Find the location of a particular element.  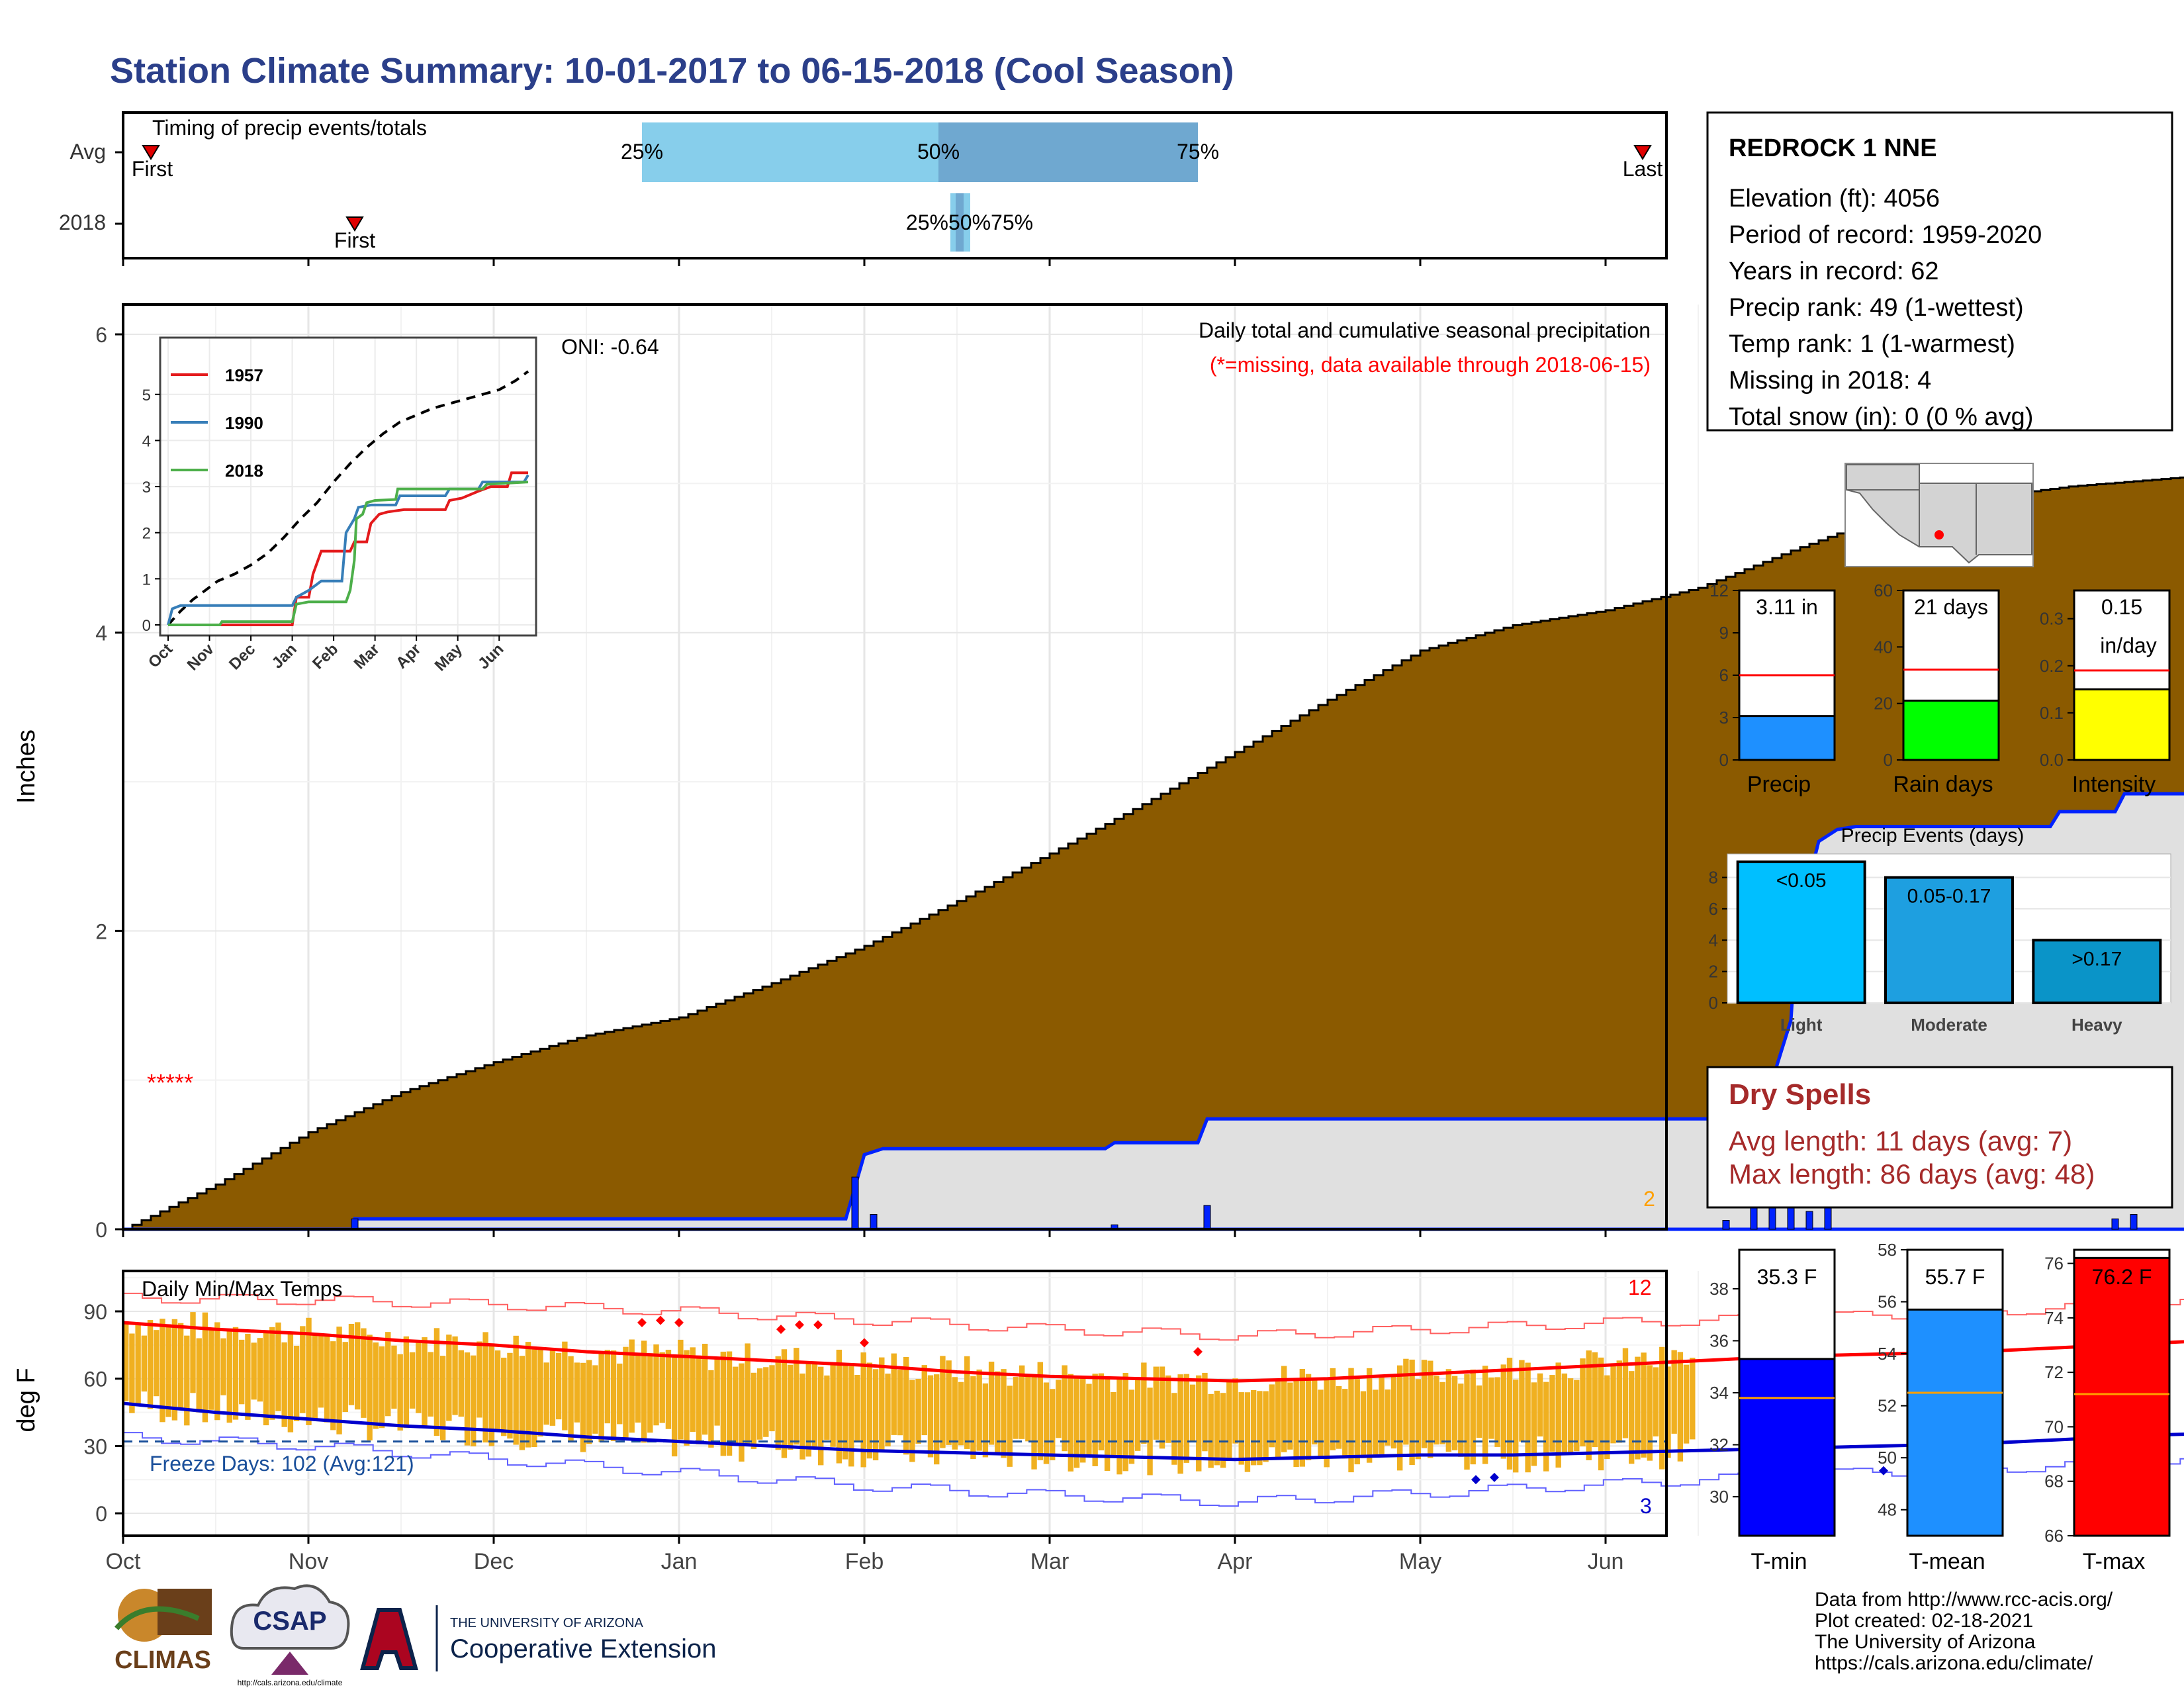

avg-first-marker is located at coordinates (151, 152).